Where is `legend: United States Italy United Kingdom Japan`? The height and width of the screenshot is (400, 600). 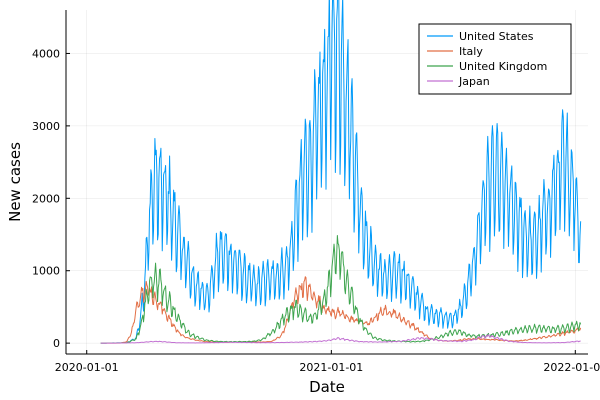
legend: United States Italy United Kingdom Japan is located at coordinates (495, 59).